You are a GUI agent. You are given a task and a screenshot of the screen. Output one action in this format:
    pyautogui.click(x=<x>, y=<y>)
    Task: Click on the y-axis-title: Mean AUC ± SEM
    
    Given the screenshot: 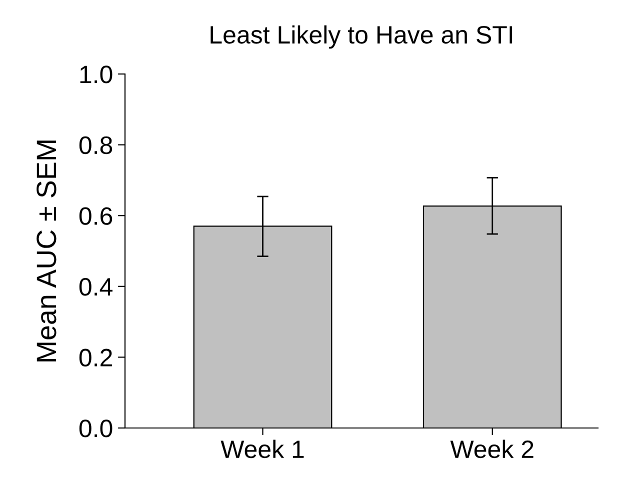 What is the action you would take?
    pyautogui.click(x=46, y=251)
    